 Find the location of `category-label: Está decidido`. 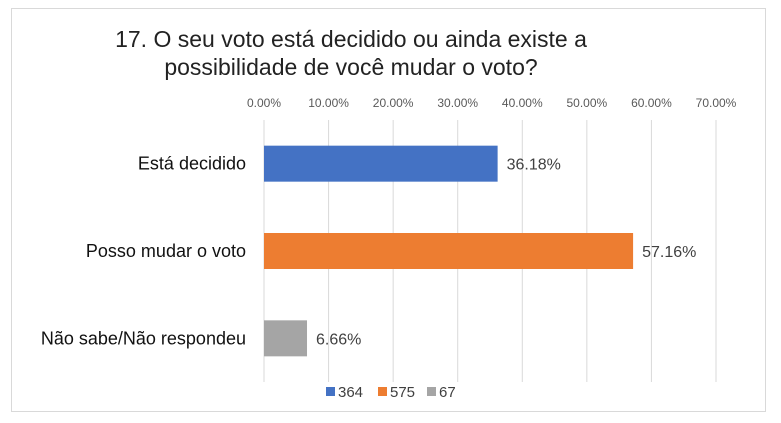

category-label: Está decidido is located at coordinates (192, 164).